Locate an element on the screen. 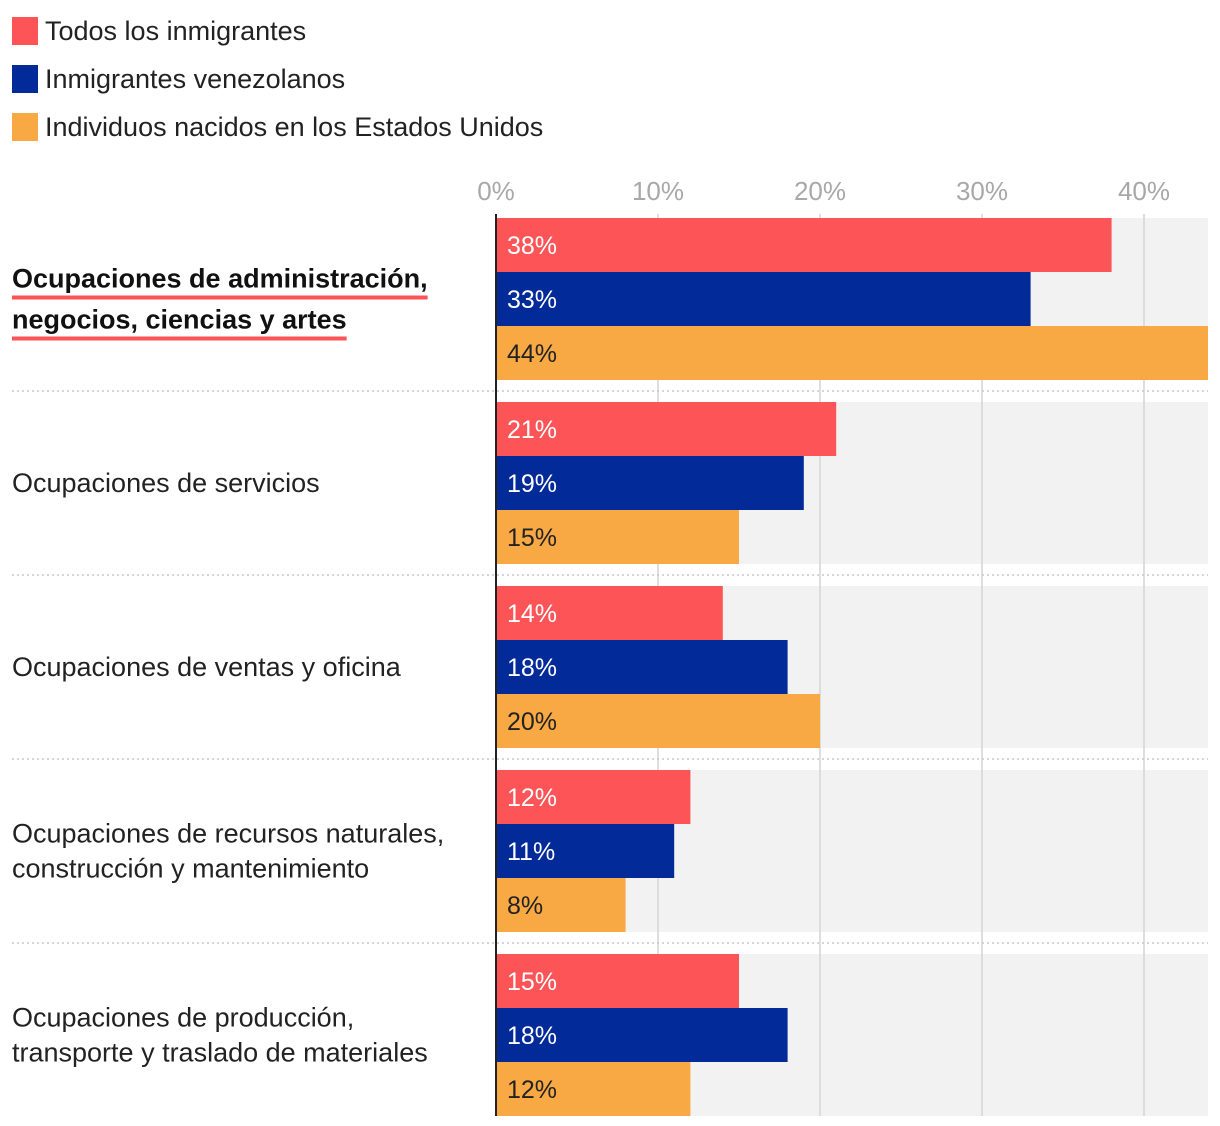  bar-value-label-3-1: 14% is located at coordinates (532, 614).